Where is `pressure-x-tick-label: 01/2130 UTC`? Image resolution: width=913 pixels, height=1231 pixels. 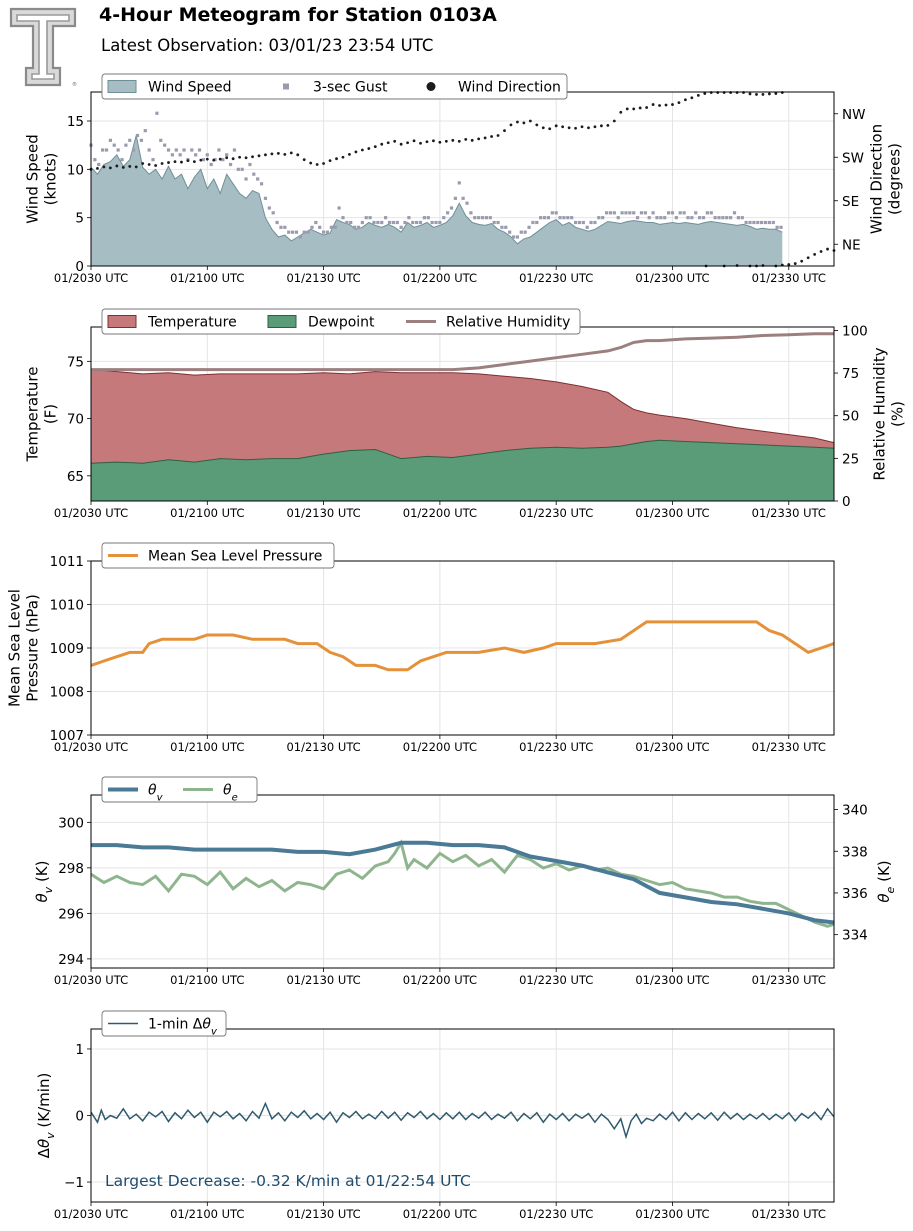 pressure-x-tick-label: 01/2130 UTC is located at coordinates (323, 747).